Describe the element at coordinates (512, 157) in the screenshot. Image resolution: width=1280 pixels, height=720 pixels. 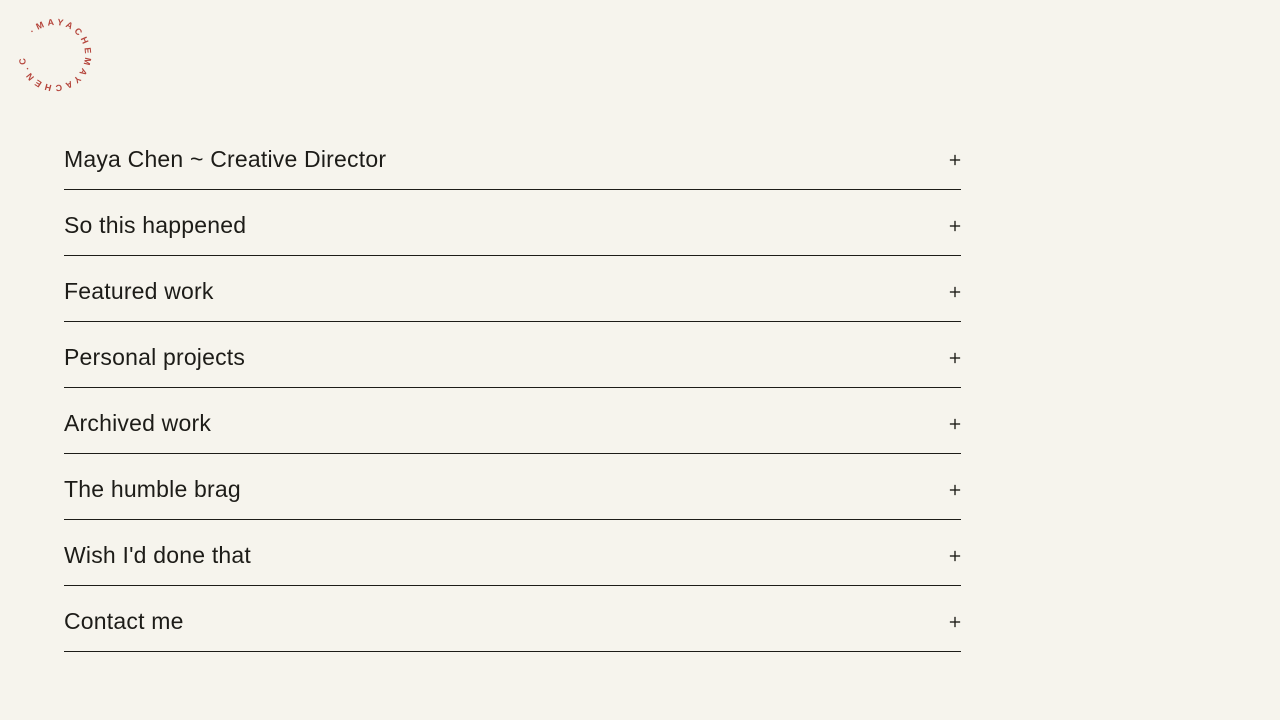
I see `accordion-item-intro: Maya Chen ~ Creative Director` at that location.